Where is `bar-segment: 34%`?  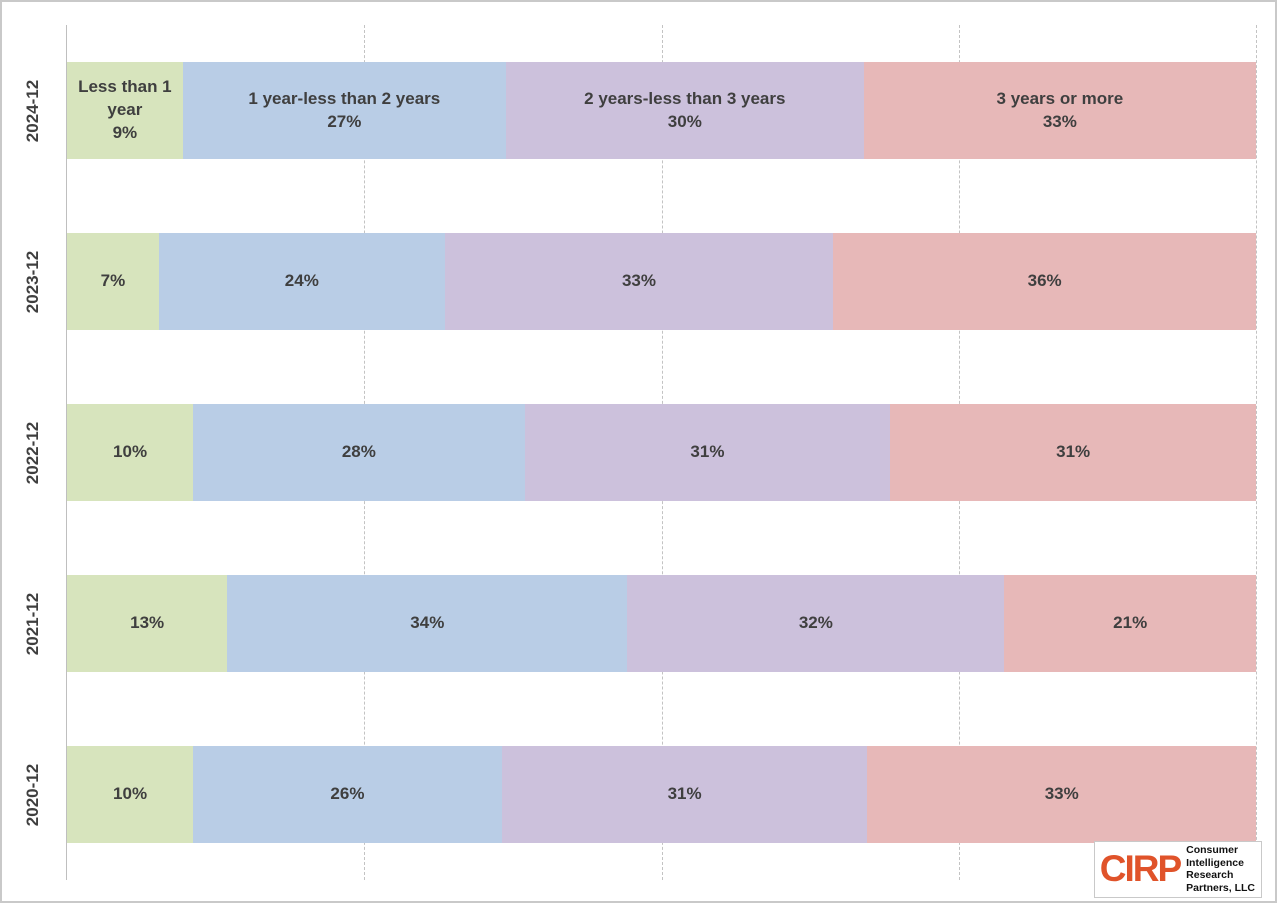 bar-segment: 34% is located at coordinates (427, 623).